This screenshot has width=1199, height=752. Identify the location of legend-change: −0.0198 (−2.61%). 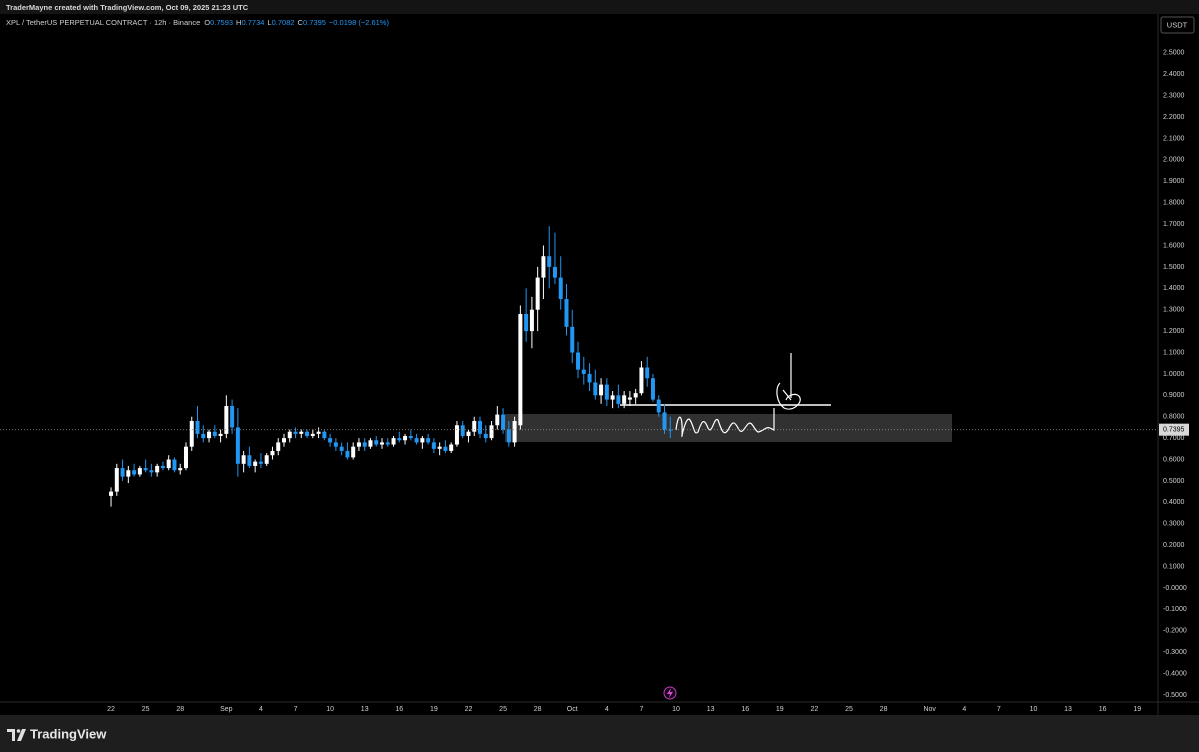
(359, 22).